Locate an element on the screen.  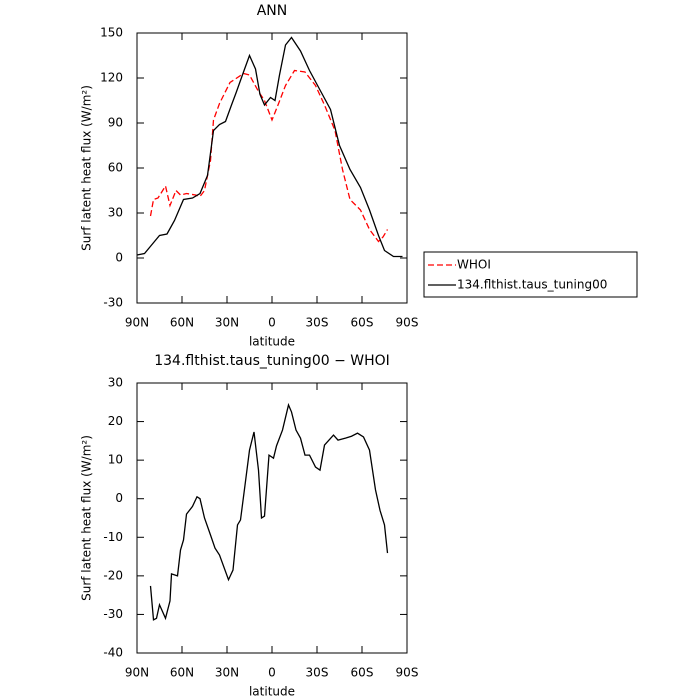
legend-label: WHOI is located at coordinates (474, 265).